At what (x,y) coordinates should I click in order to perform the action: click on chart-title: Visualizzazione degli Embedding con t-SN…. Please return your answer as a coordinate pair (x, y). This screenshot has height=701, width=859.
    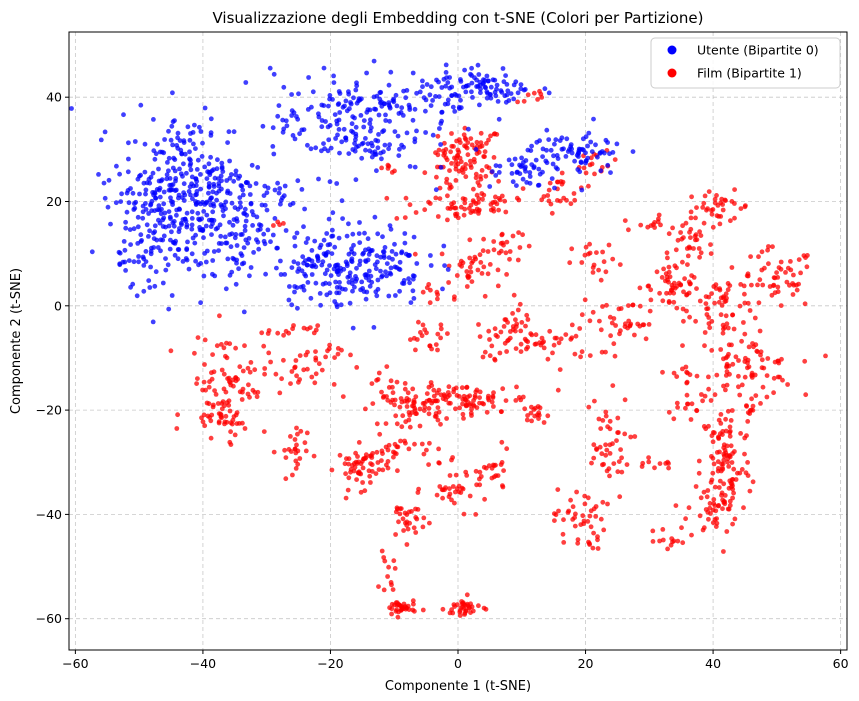
    Looking at the image, I should click on (457, 18).